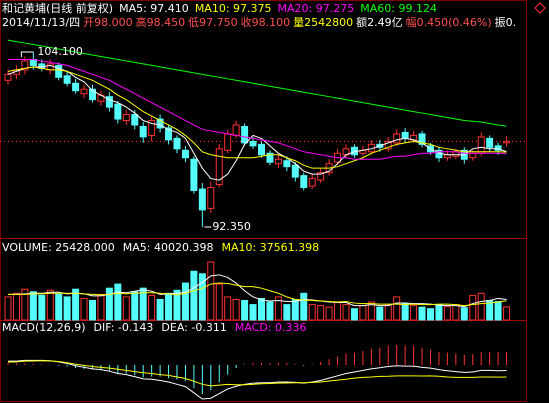 The height and width of the screenshot is (403, 549). Describe the element at coordinates (44, 327) in the screenshot. I see `header-text: MACD(12,26,9)` at that location.